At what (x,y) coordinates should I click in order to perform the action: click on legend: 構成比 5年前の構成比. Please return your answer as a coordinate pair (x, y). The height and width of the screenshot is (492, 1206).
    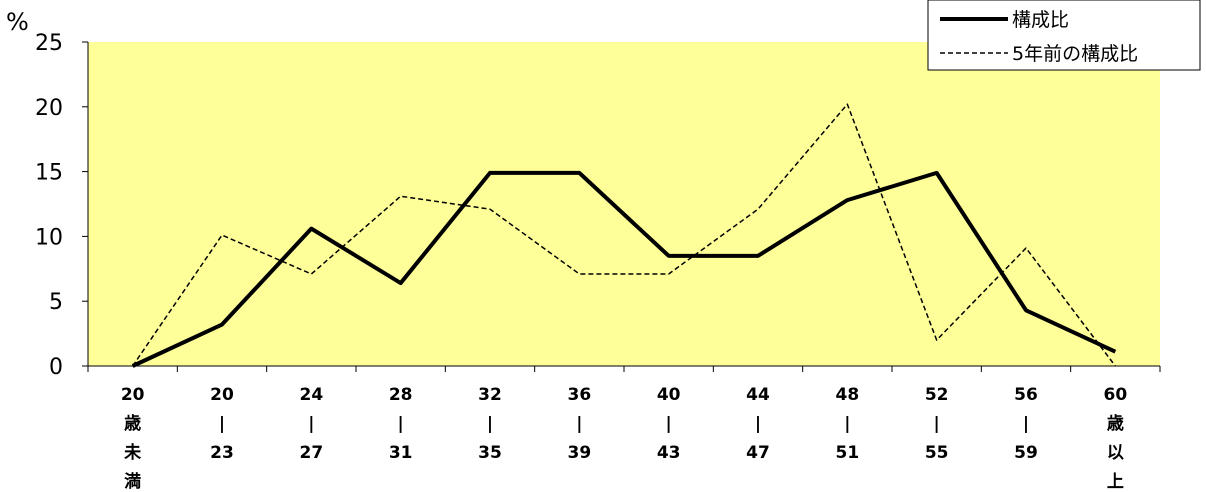
    Looking at the image, I should click on (1064, 35).